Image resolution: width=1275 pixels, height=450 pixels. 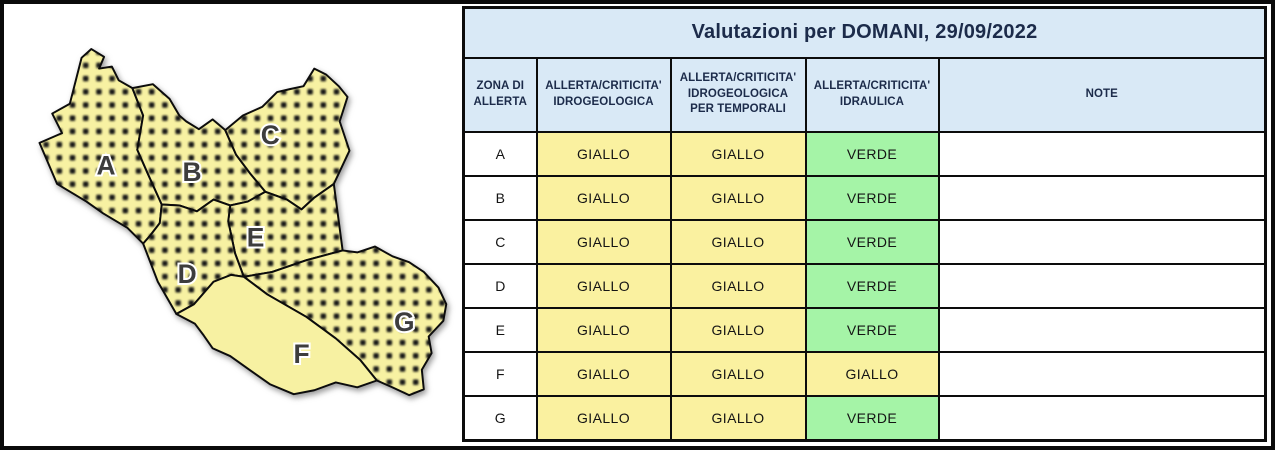 I want to click on table-row: C GIALLO GIALLO VERDE, so click(x=864, y=242).